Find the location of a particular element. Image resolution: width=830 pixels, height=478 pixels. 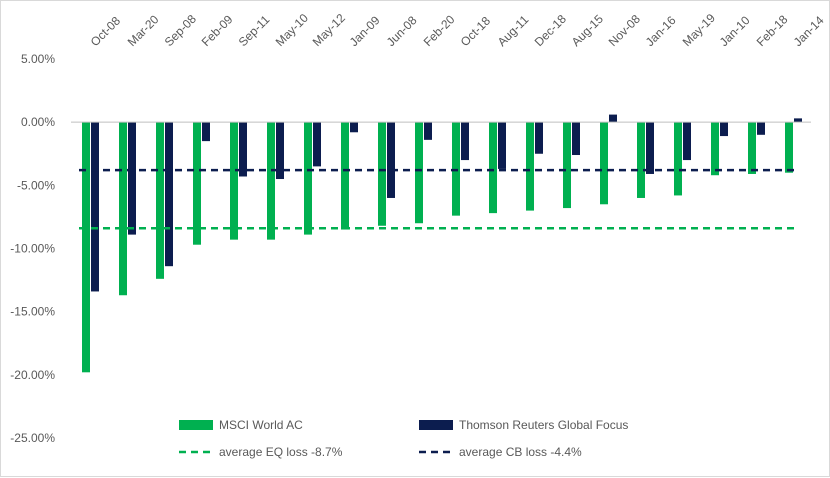

x-category-label: Jan-14 is located at coordinates (809, 31).